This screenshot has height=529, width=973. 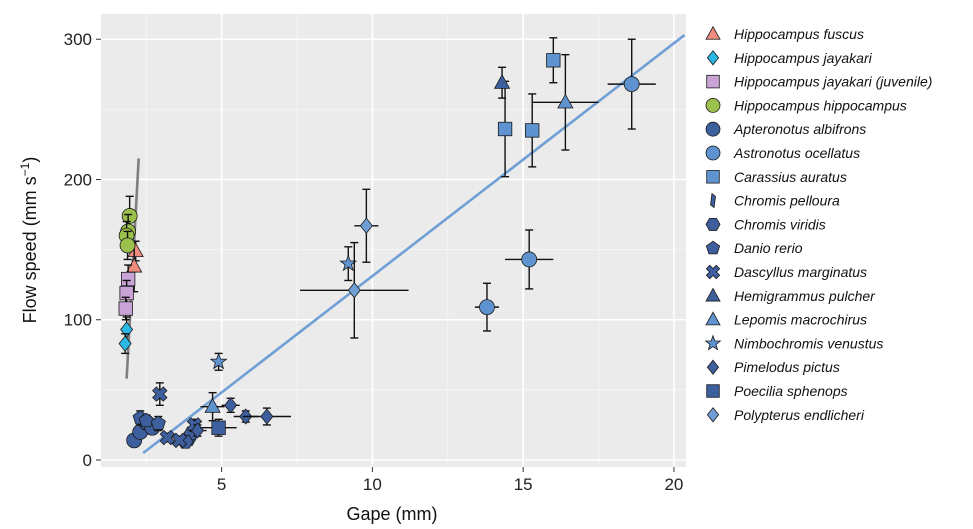 What do you see at coordinates (799, 34) in the screenshot?
I see `legend-label: Hippocampus fuscus` at bounding box center [799, 34].